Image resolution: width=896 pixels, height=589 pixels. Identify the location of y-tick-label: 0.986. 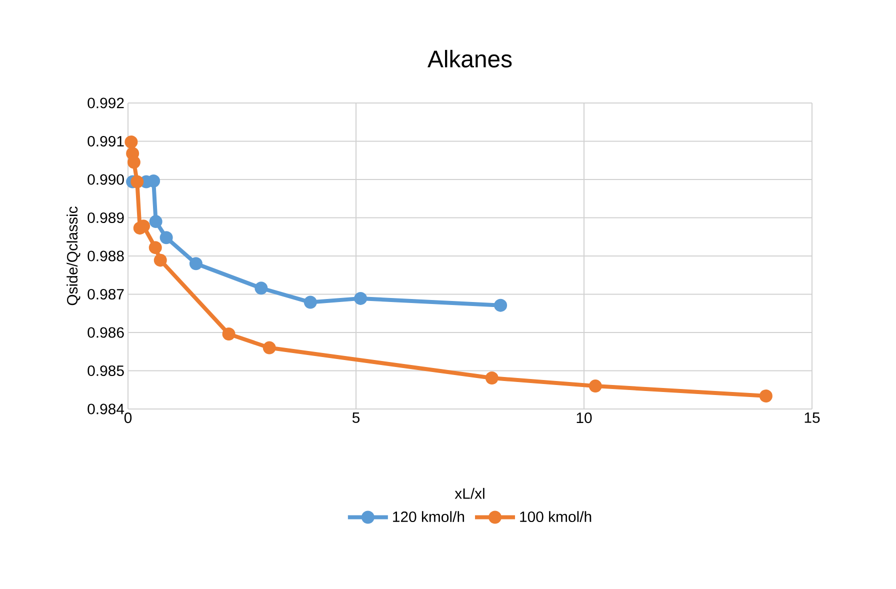
(106, 332).